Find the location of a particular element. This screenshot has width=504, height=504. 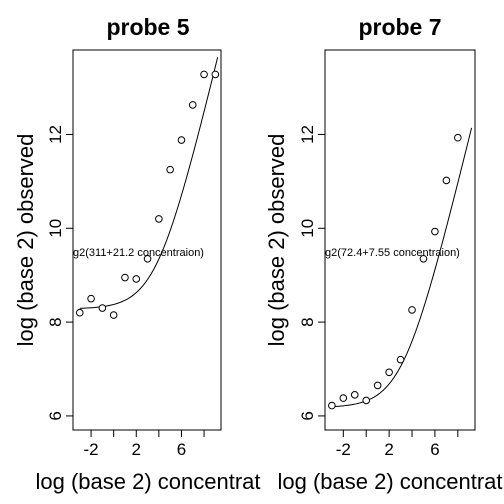

panel-1-fit-annotation: g2(311+21.2 concentraion) is located at coordinates (138, 253).